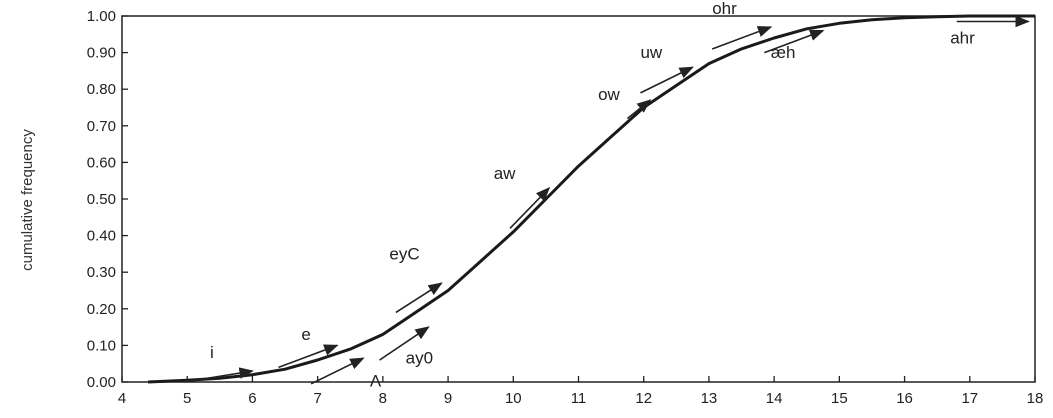 This screenshot has width=1053, height=418. What do you see at coordinates (579, 398) in the screenshot?
I see `x-tick-label: 11` at bounding box center [579, 398].